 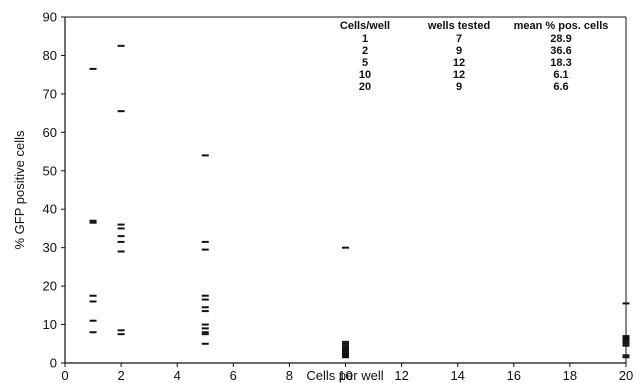 I want to click on table-header-mean-pos: mean % pos. cells, so click(x=561, y=26).